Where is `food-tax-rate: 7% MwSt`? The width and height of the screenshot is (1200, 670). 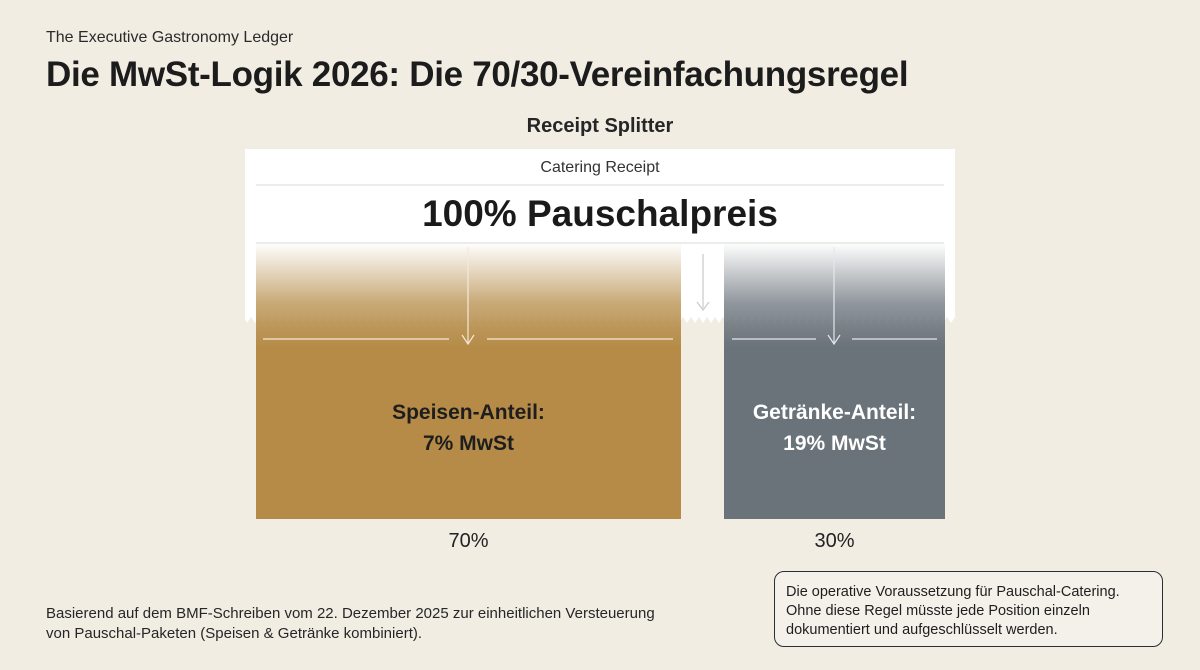
food-tax-rate: 7% MwSt is located at coordinates (468, 443).